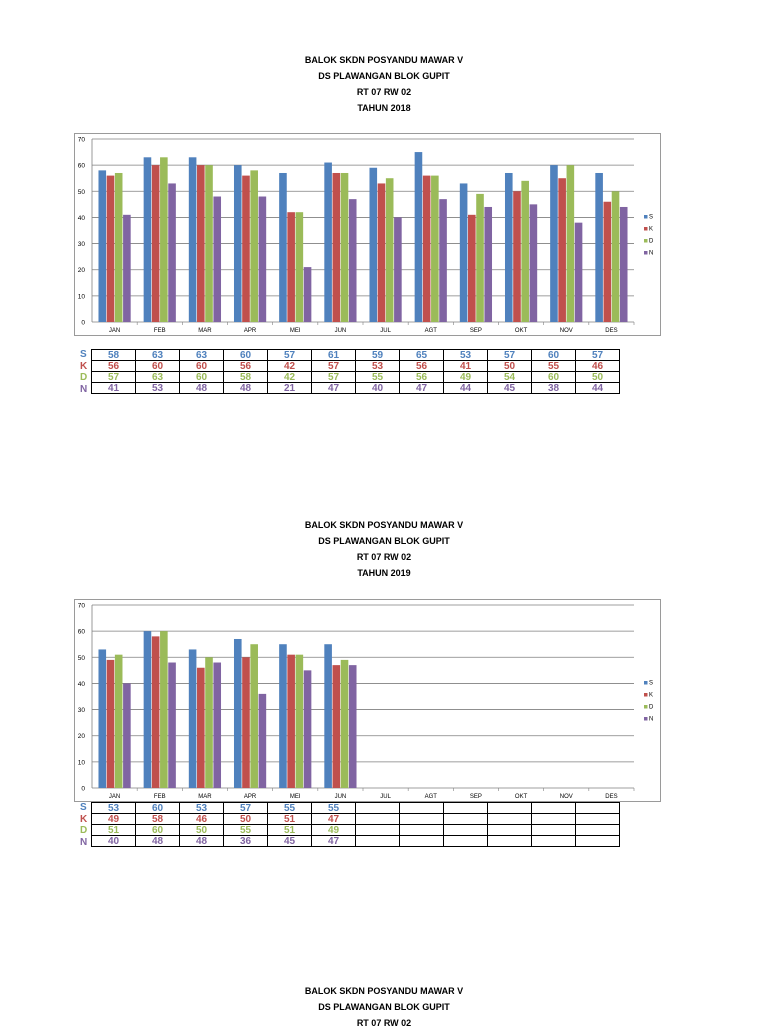  Describe the element at coordinates (113, 388) in the screenshot. I see `table-cell: 41` at that location.